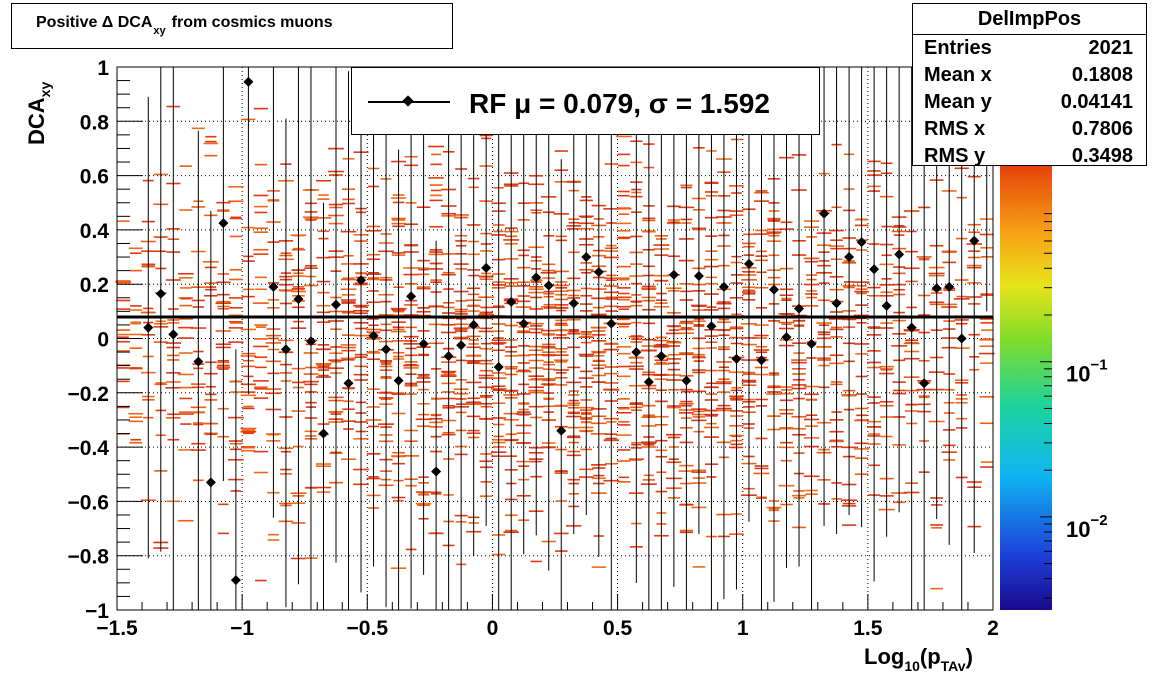  What do you see at coordinates (242, 628) in the screenshot?
I see `x-tick-label: −1` at bounding box center [242, 628].